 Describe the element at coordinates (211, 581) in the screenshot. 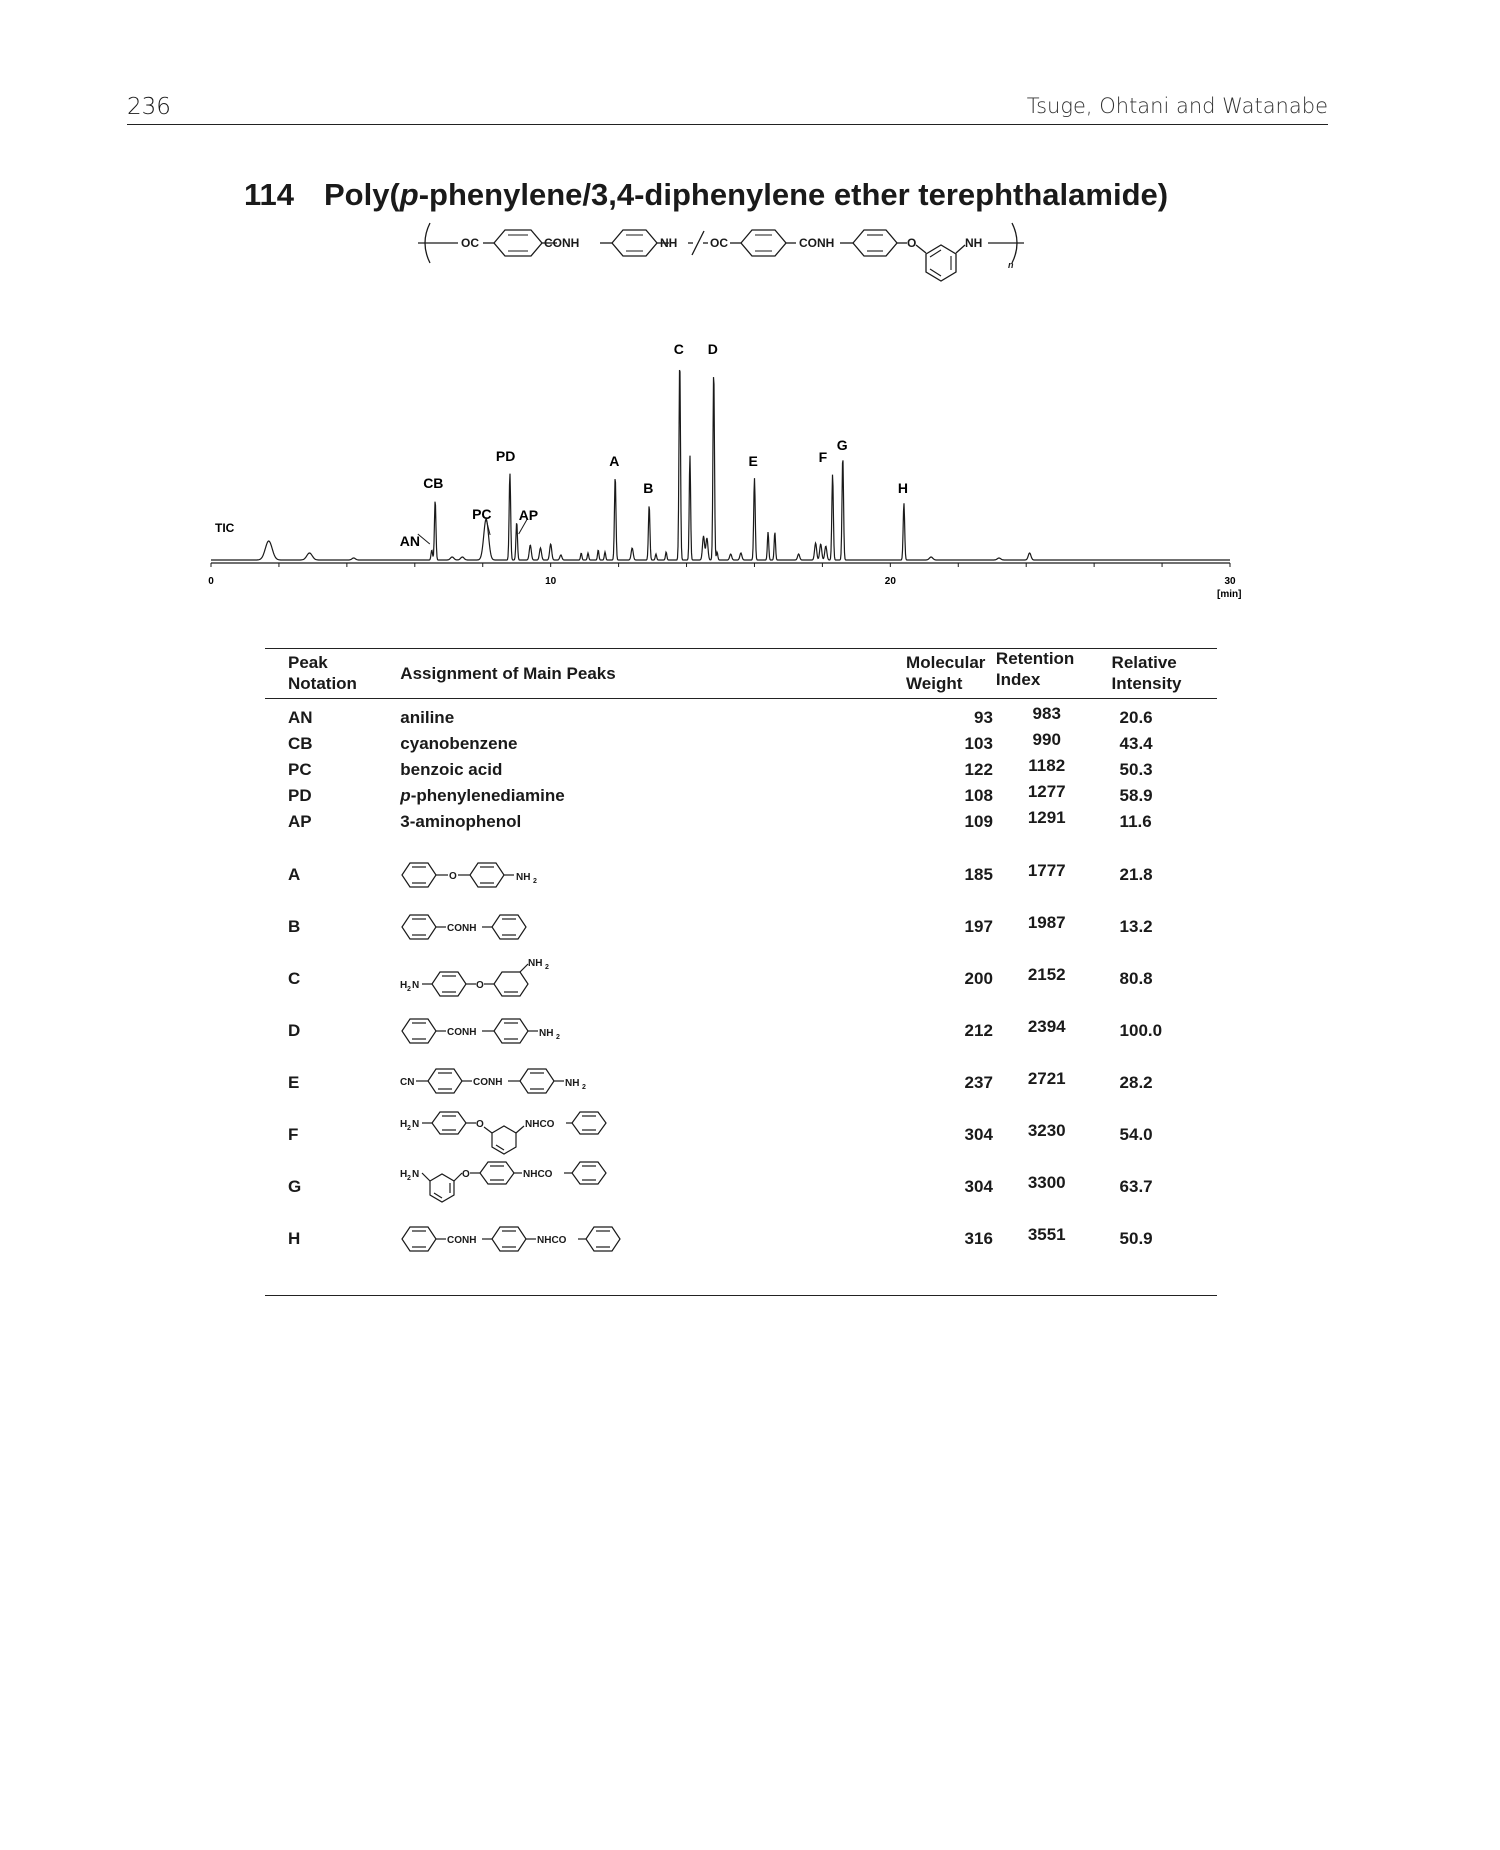

I see `x-tick-label: 0` at that location.